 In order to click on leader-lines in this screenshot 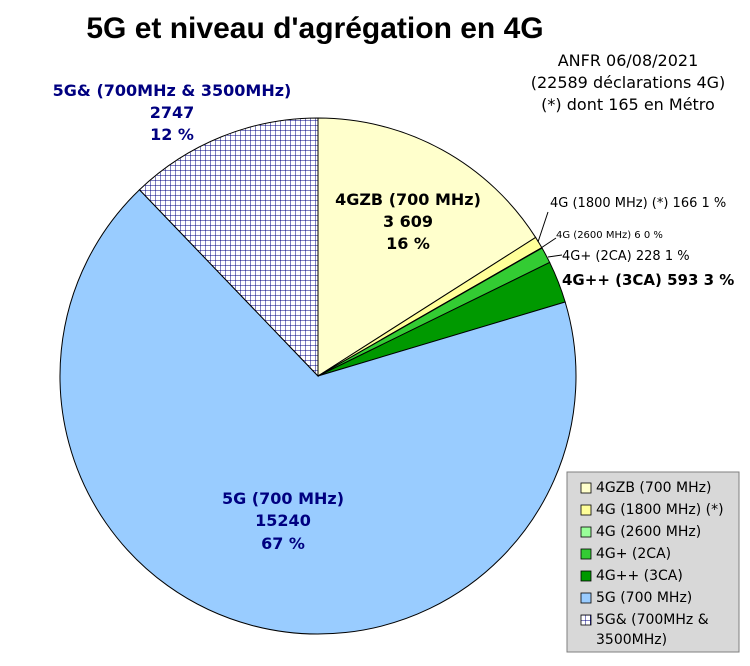, I will do `click(550, 234)`.